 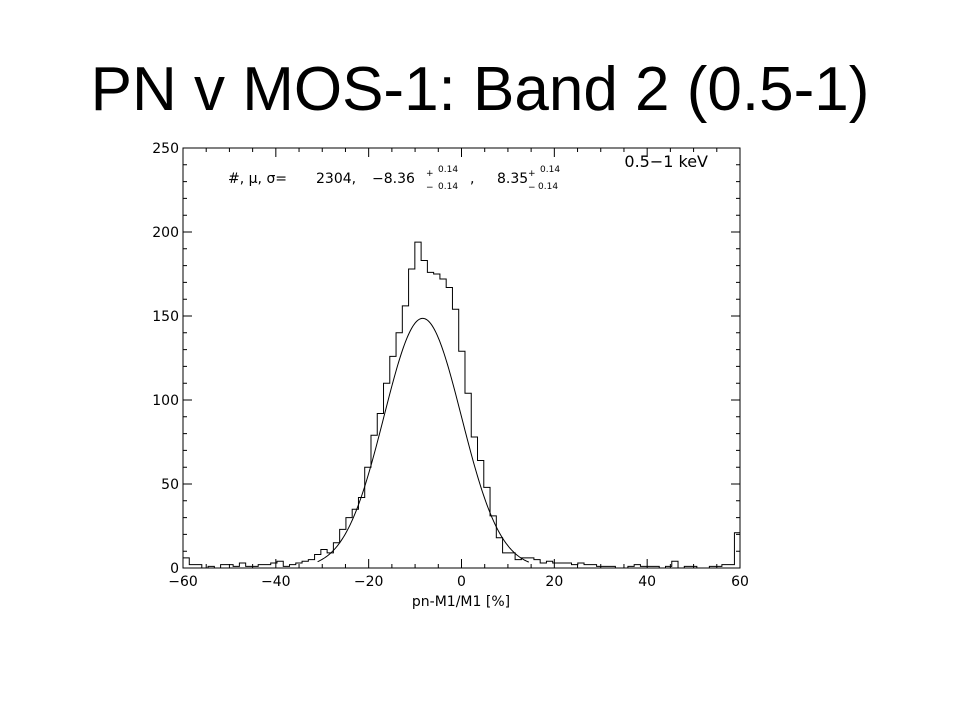 I want to click on slide-title: PN v MOS-1: Band 2 (0.5-1), so click(x=480, y=89).